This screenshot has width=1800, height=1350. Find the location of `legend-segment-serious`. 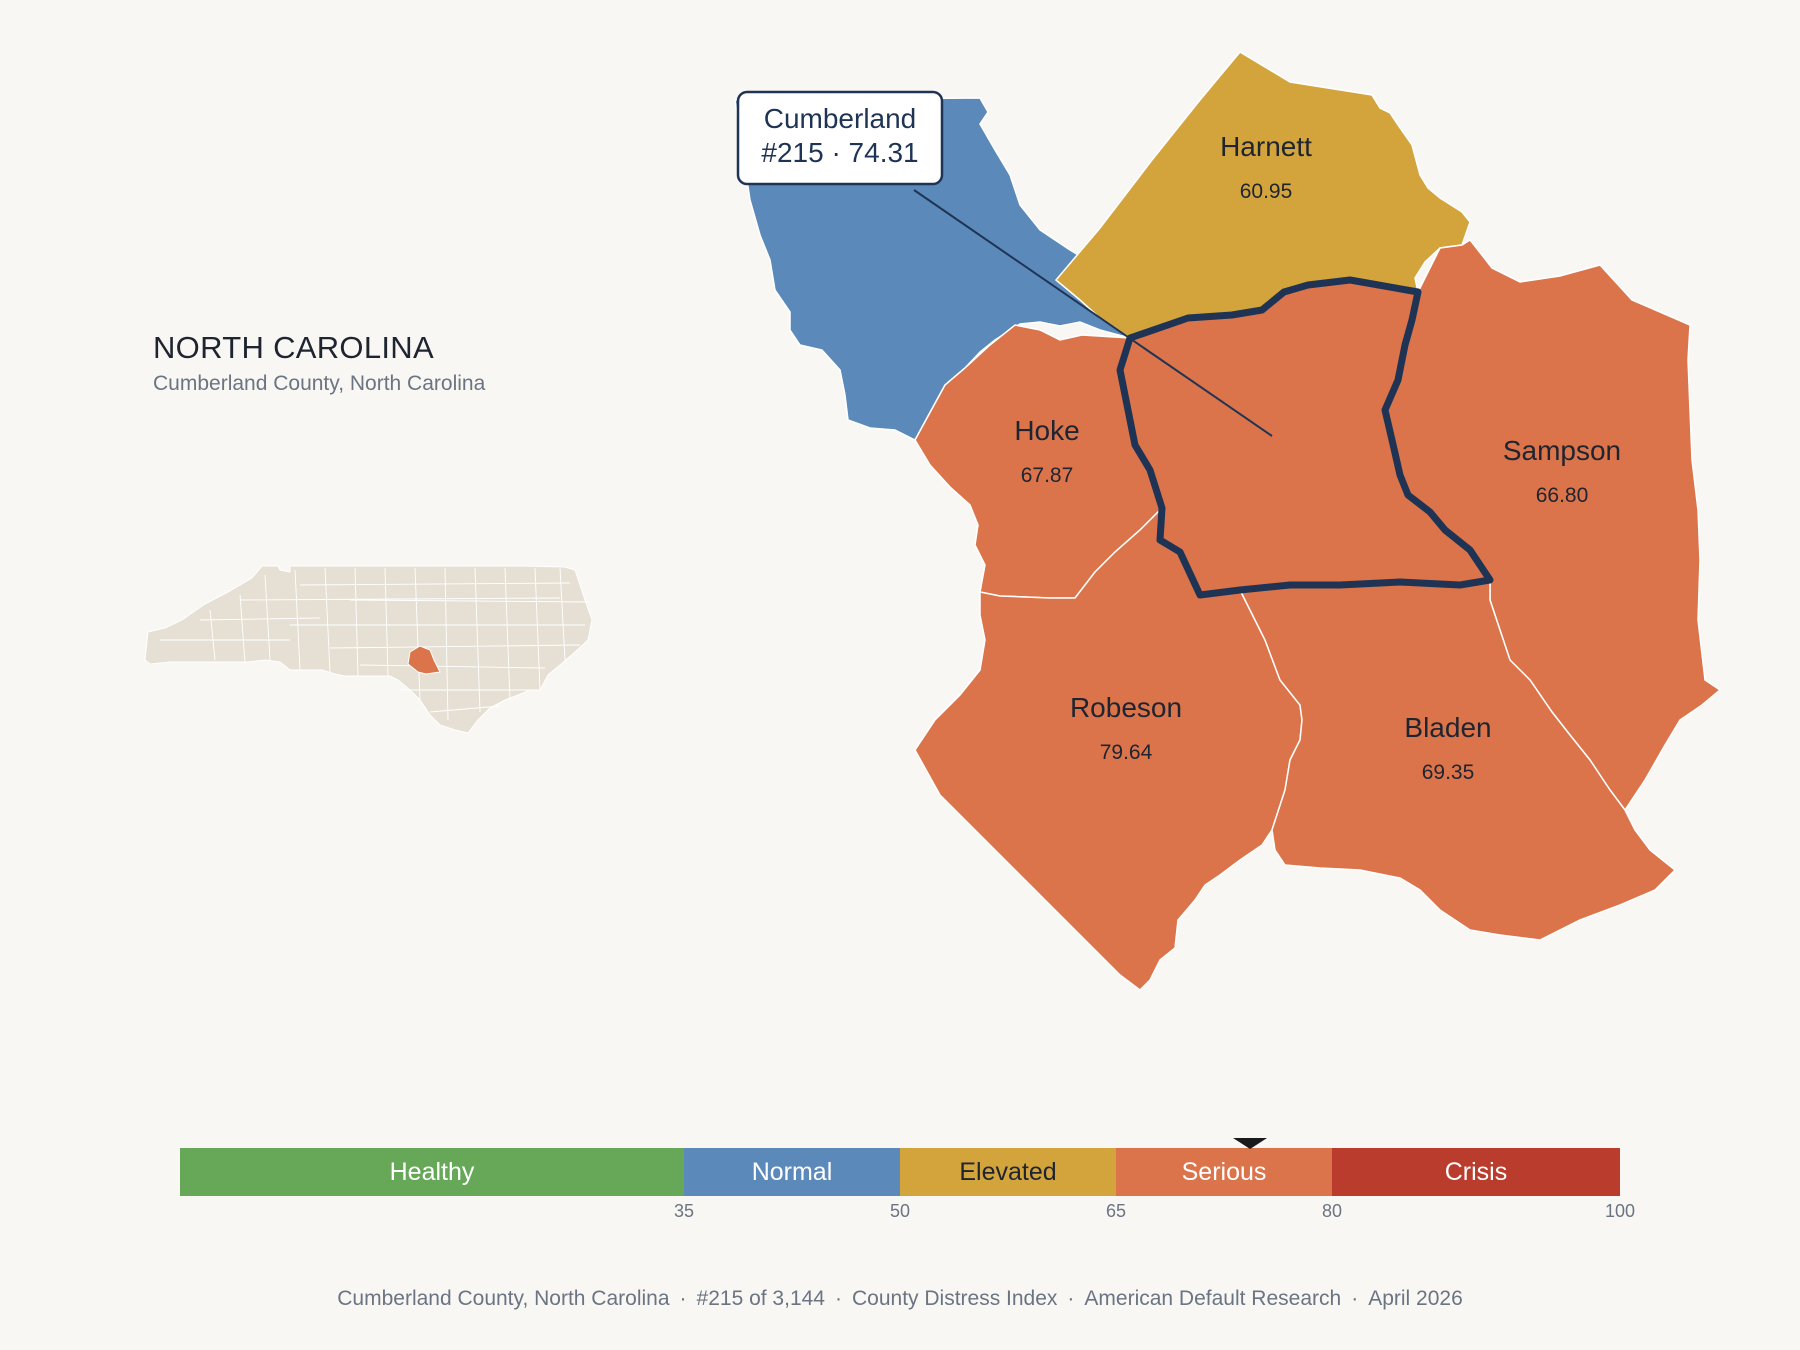

legend-segment-serious is located at coordinates (1224, 1172).